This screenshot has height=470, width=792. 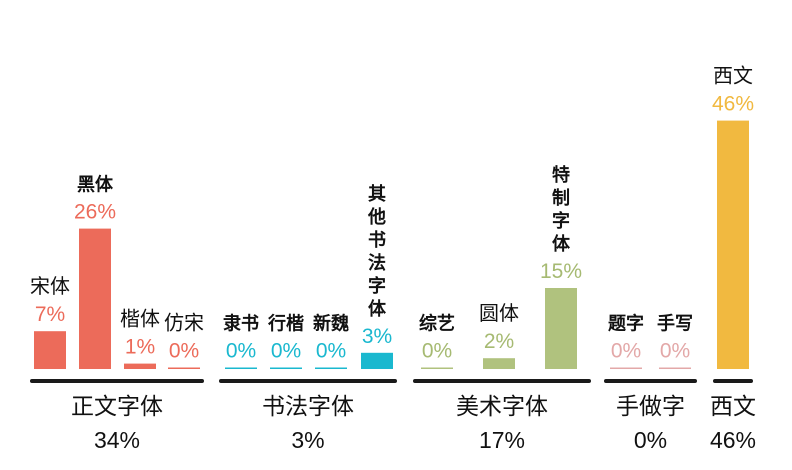 I want to click on group-0-value-label-0: 7%, so click(x=50, y=314).